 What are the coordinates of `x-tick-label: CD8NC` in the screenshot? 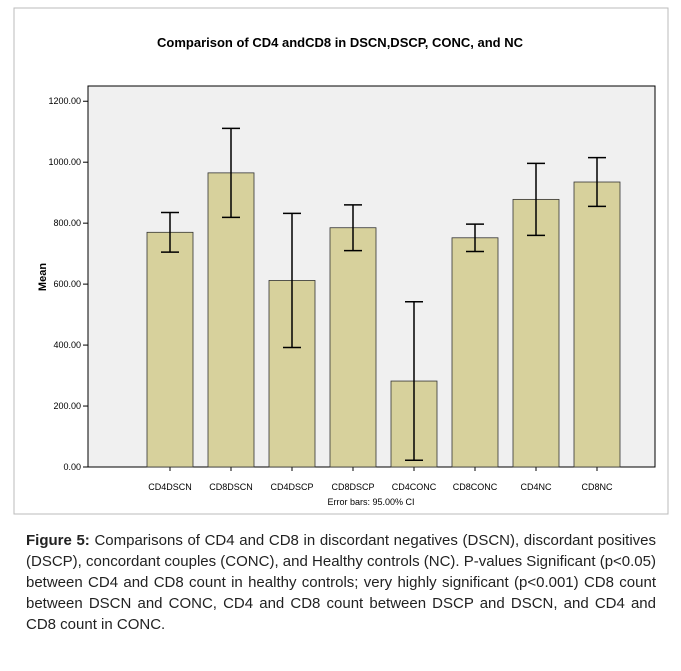 It's located at (597, 487).